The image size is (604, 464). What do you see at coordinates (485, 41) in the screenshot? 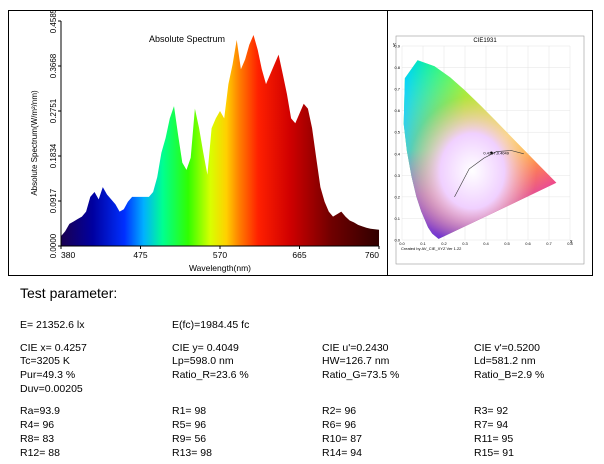
I see `cie-title: CIE1931` at bounding box center [485, 41].